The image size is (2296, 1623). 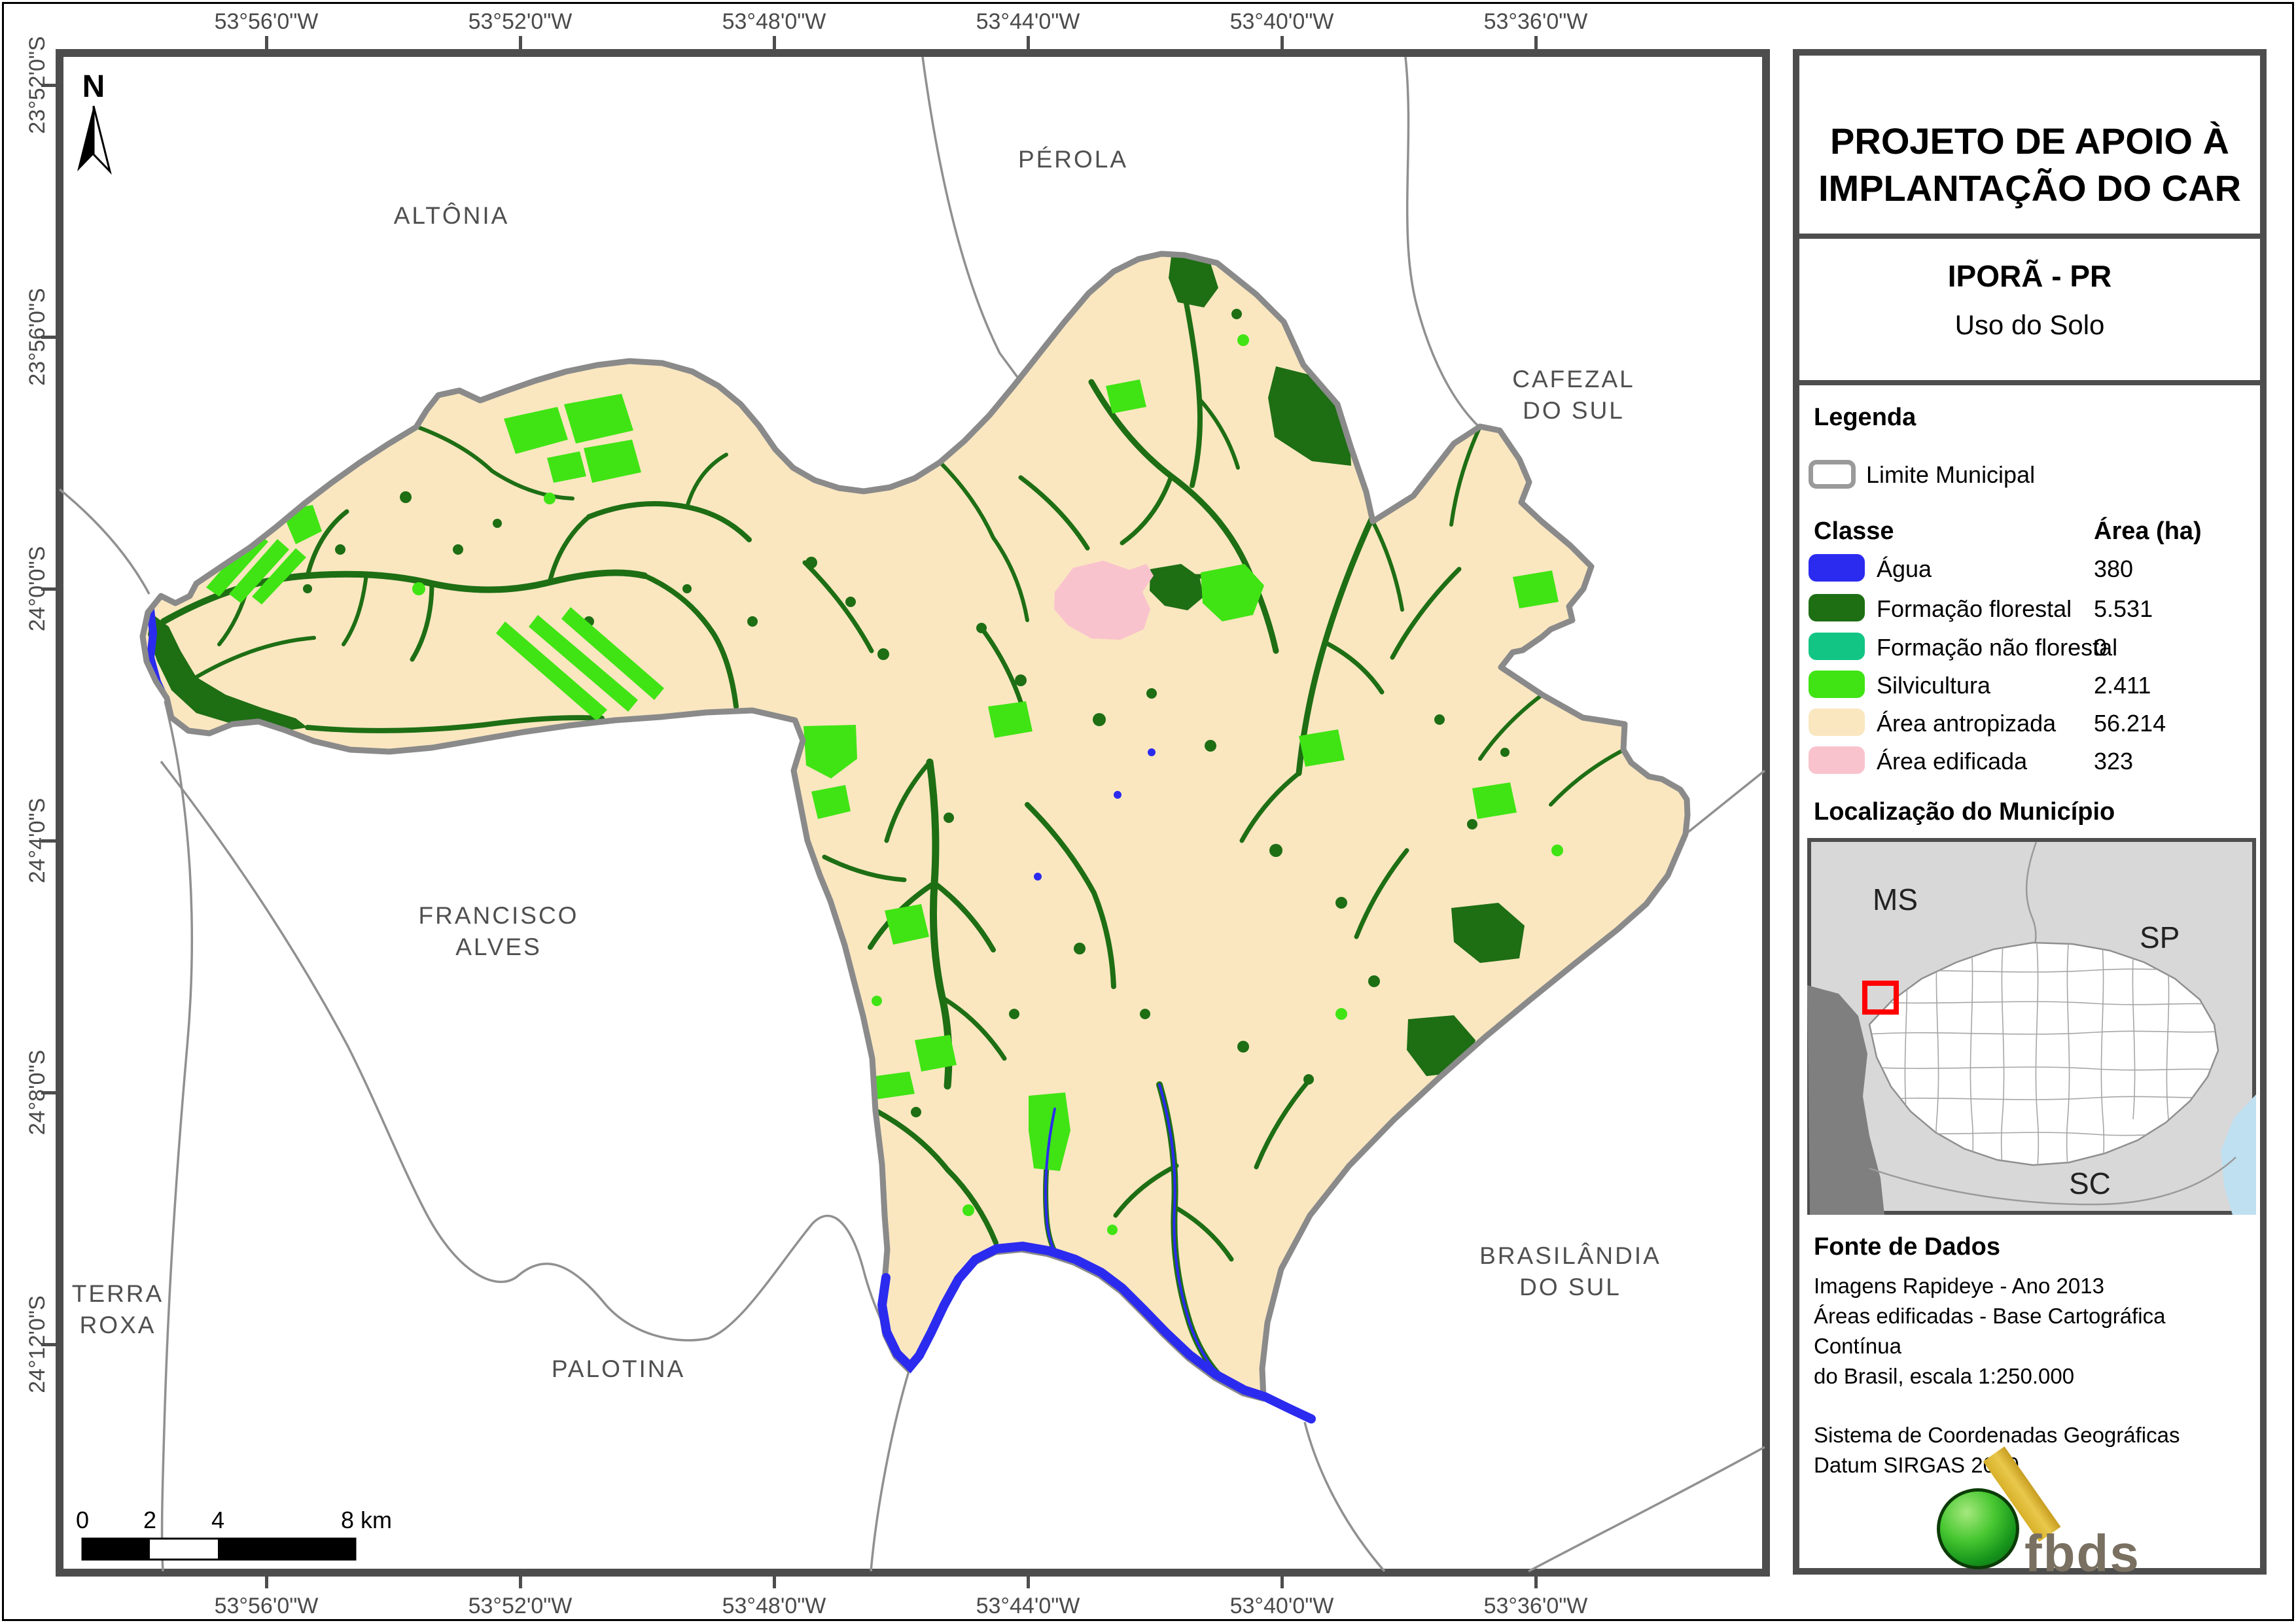 What do you see at coordinates (1904, 568) in the screenshot?
I see `legend-label: Água` at bounding box center [1904, 568].